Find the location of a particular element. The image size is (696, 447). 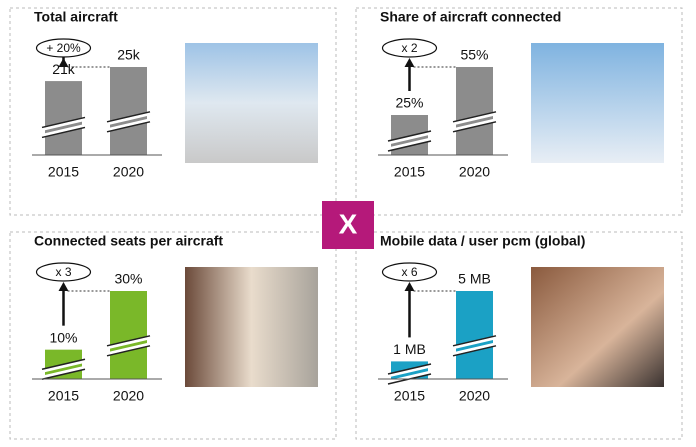

chart-title: Connected seats per aircraft is located at coordinates (128, 241).